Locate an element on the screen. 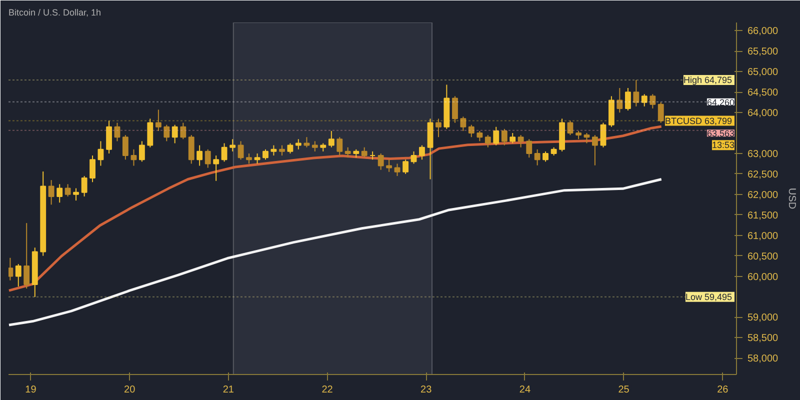  y-tick-label: 63,000 is located at coordinates (763, 154).